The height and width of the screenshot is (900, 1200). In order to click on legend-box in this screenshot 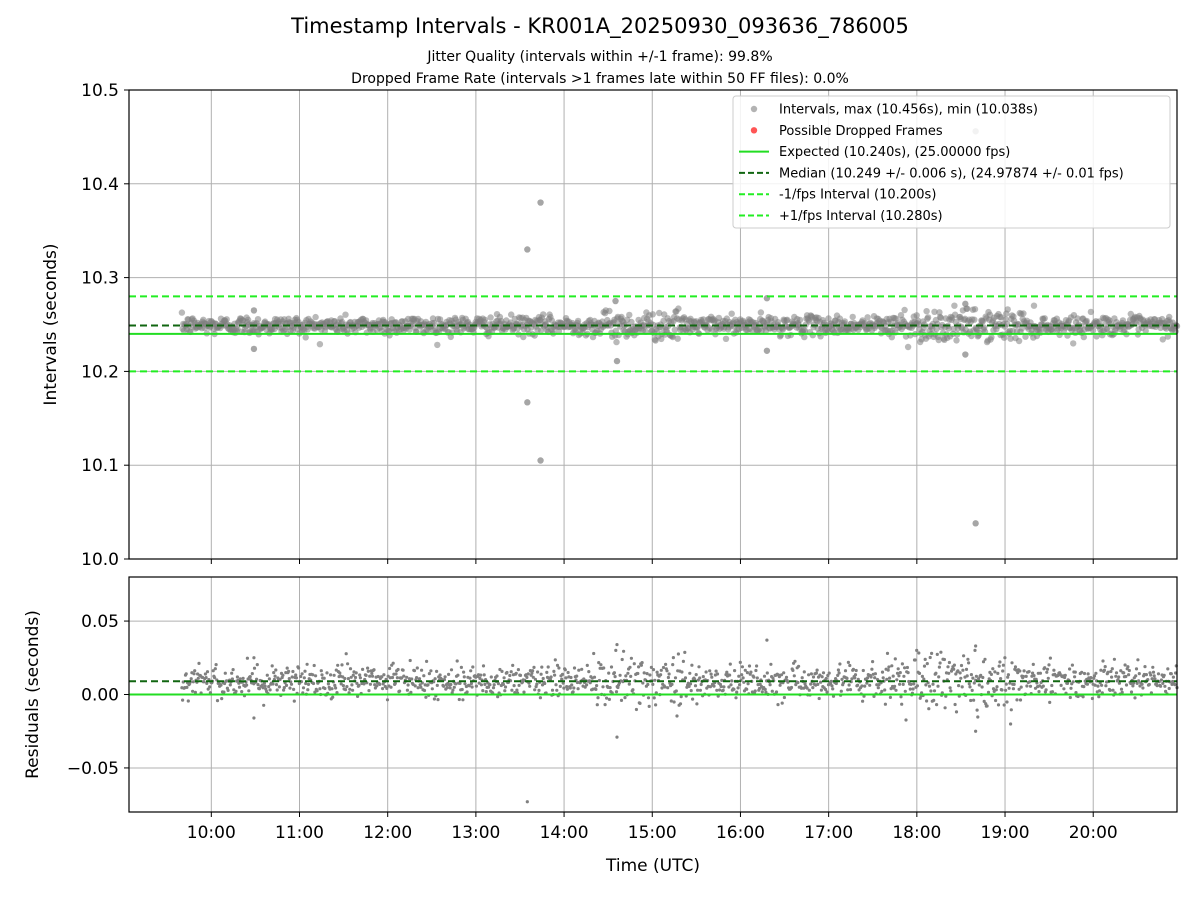, I will do `click(951, 162)`.